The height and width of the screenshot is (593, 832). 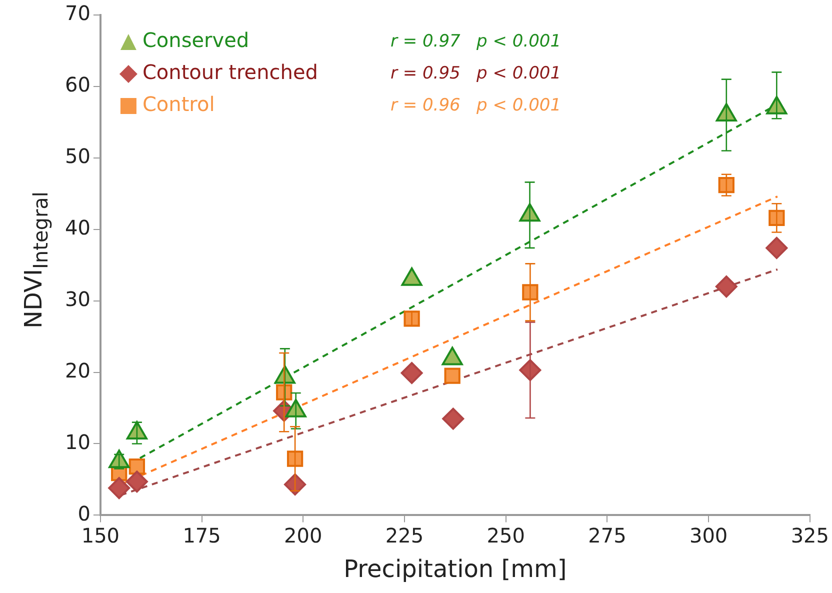 I want to click on y-tick-label: 30, so click(x=77, y=299).